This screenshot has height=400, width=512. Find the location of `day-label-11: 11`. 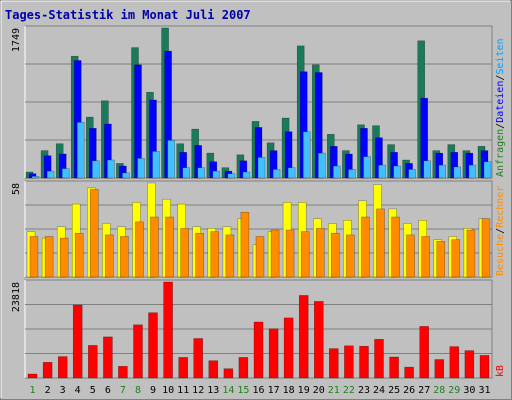

day-label-11: 11 is located at coordinates (183, 390).